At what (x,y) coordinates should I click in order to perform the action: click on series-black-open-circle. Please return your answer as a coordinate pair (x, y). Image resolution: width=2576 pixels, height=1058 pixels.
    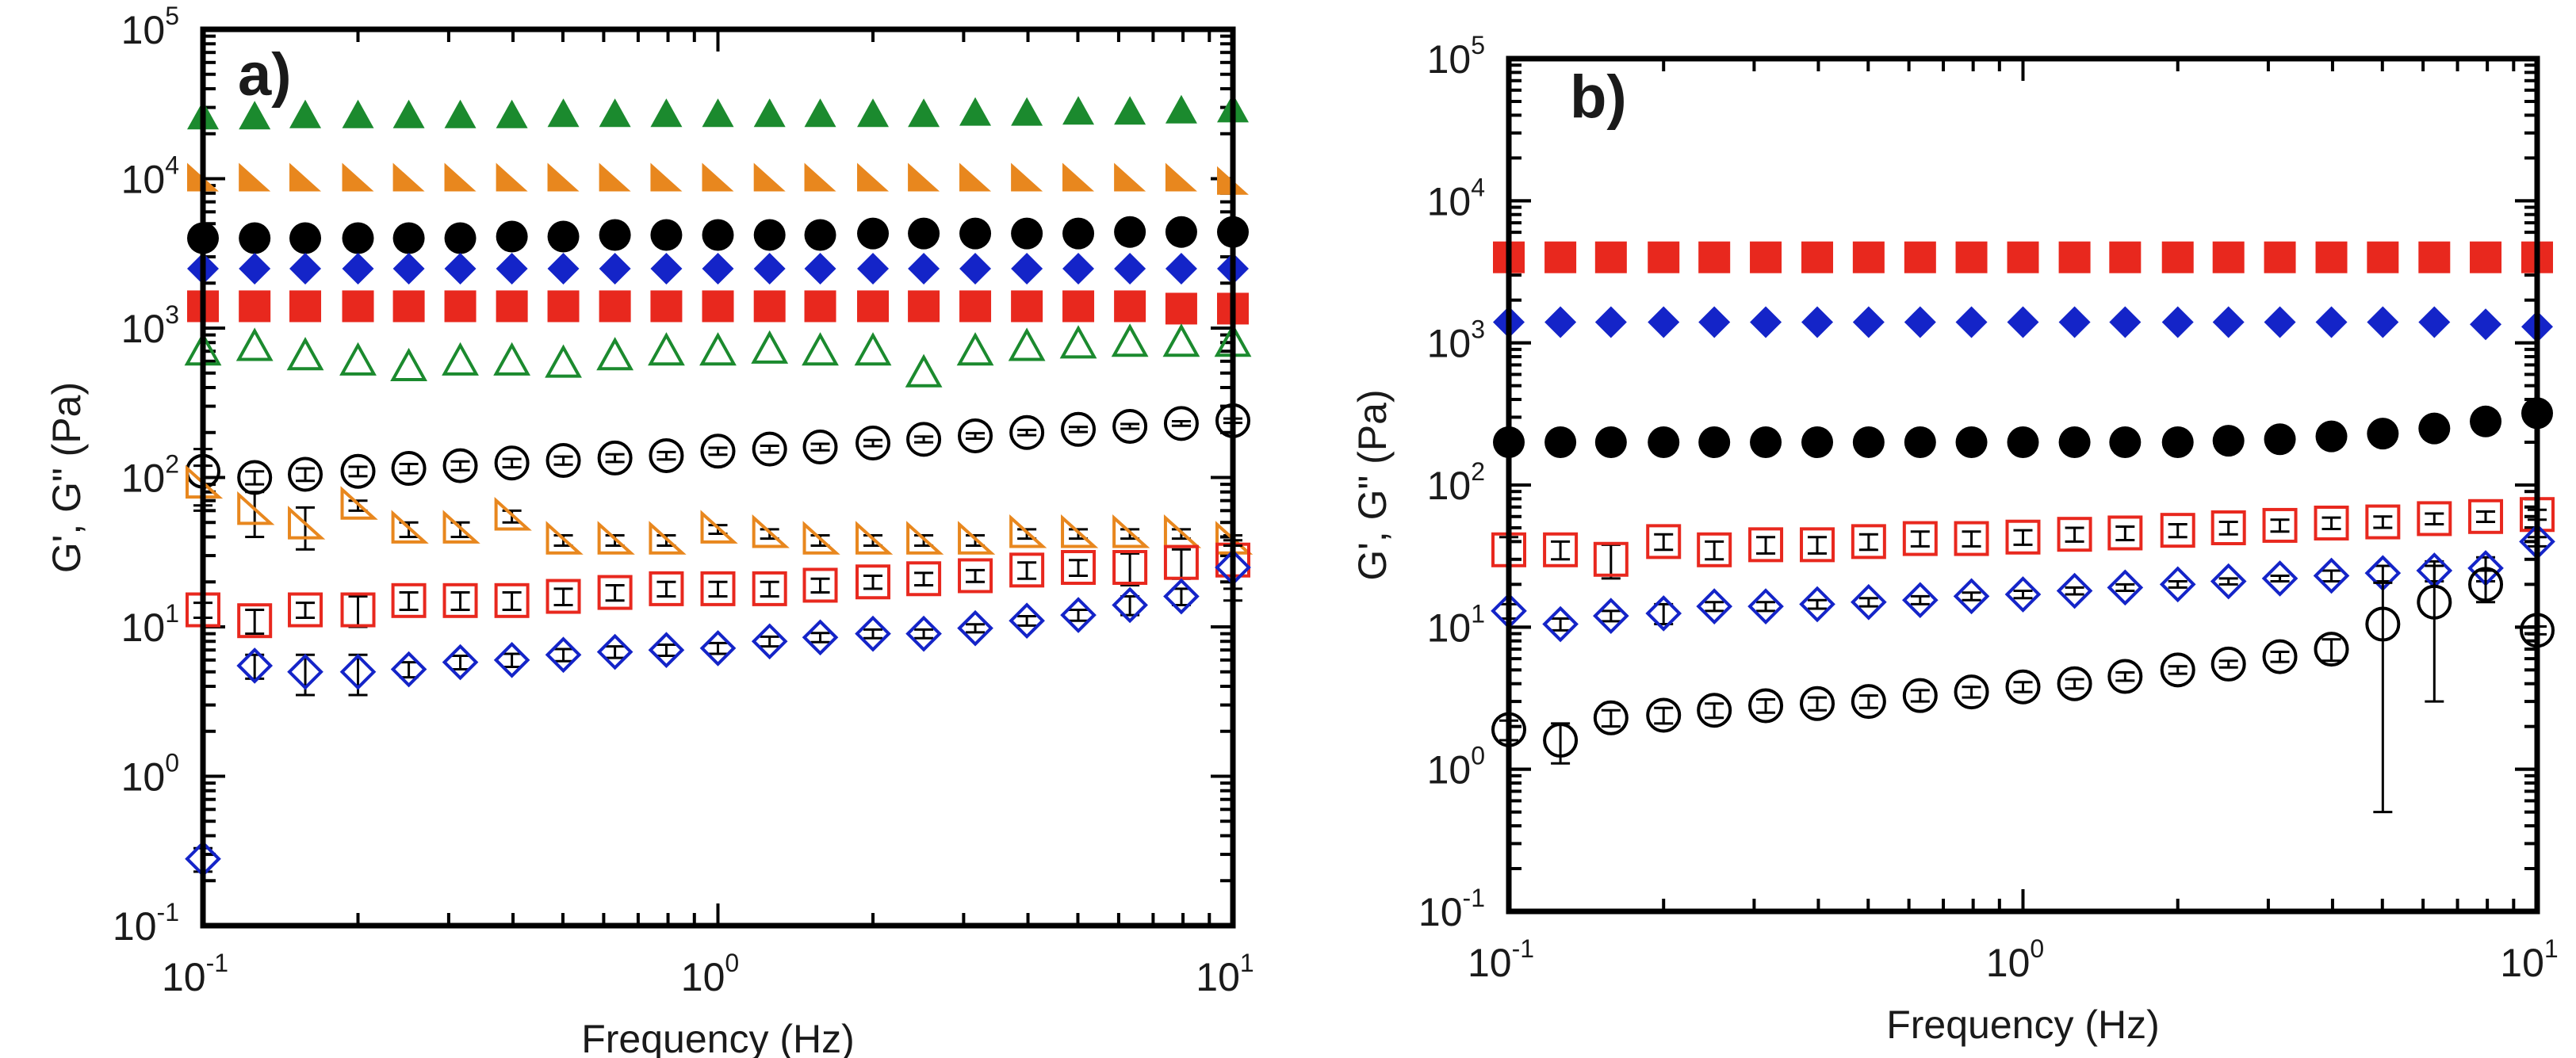
    Looking at the image, I should click on (2023, 689).